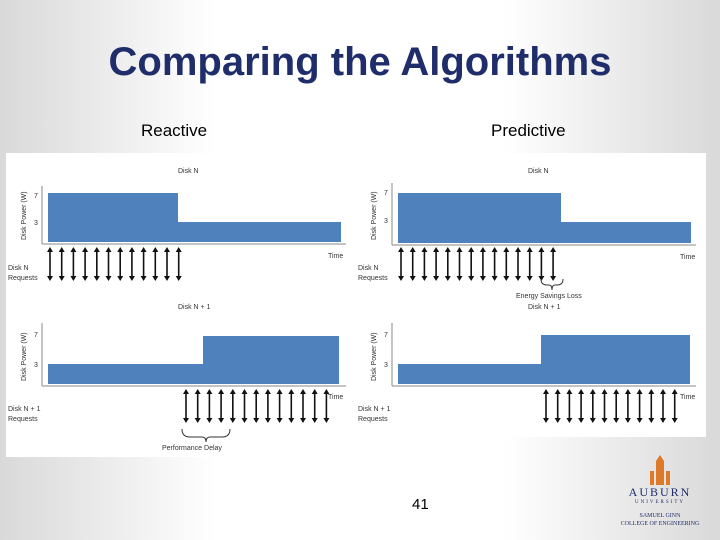 This screenshot has width=720, height=540. What do you see at coordinates (549, 296) in the screenshot?
I see `energy-savings-loss-label: Energy Savings Loss` at bounding box center [549, 296].